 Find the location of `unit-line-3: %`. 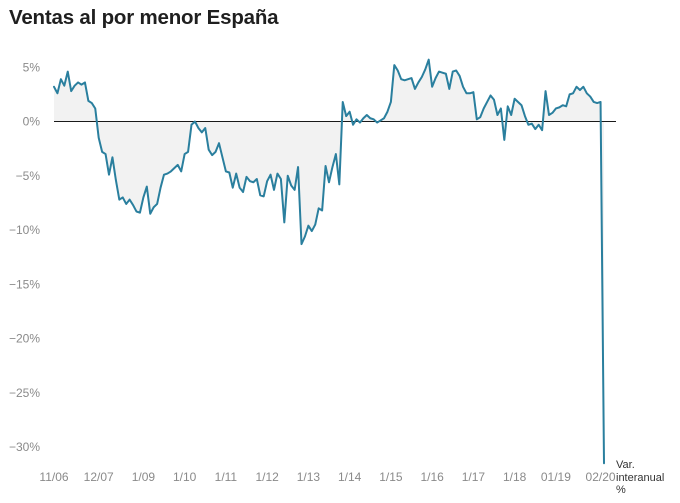

unit-line-3: % is located at coordinates (621, 490).